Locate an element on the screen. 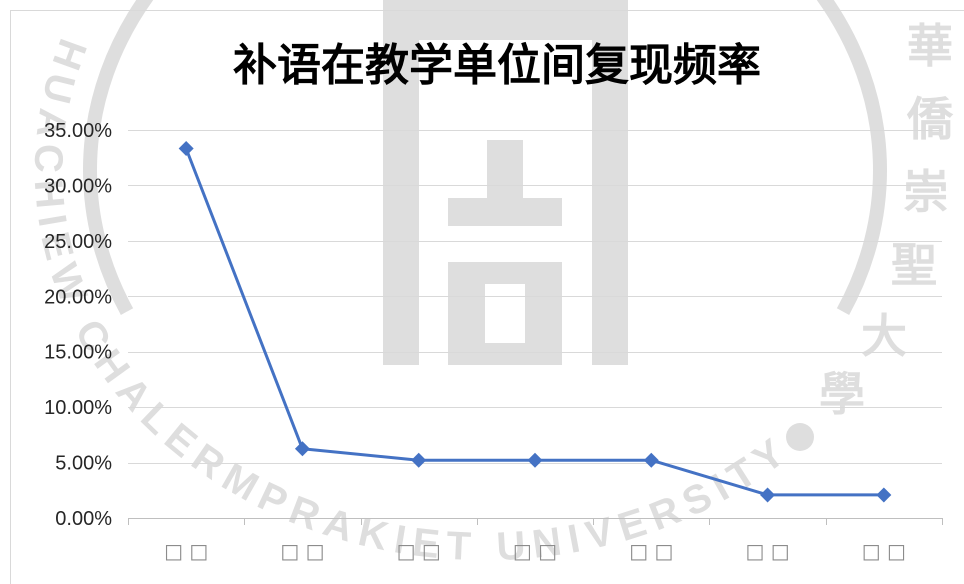 This screenshot has width=964, height=584. y-tick-label: 35.00% is located at coordinates (78, 131).